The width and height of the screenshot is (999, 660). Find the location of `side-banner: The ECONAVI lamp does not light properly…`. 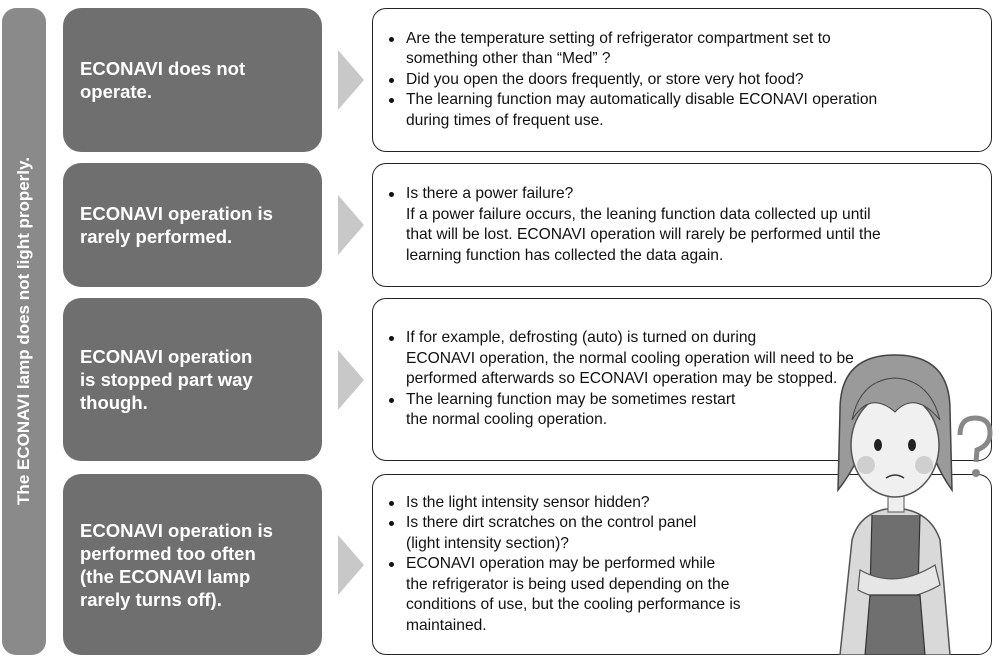

side-banner: The ECONAVI lamp does not light properly… is located at coordinates (24, 331).